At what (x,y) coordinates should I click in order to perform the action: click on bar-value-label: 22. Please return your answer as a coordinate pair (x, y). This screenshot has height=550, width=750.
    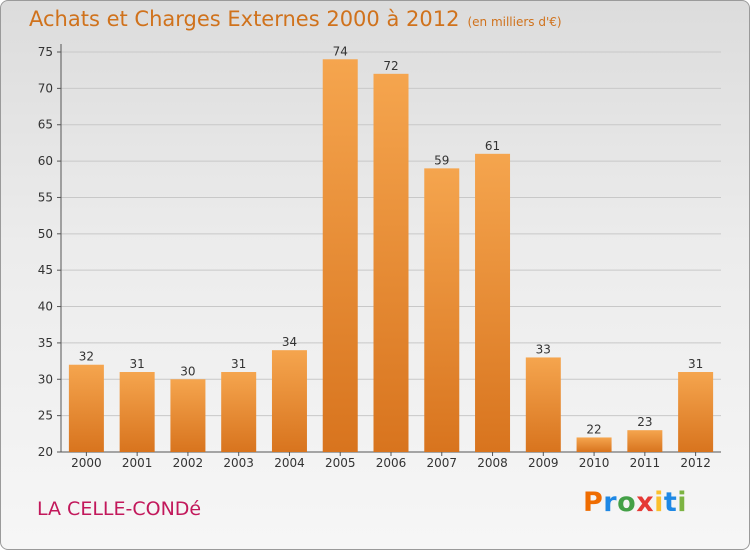
    Looking at the image, I should click on (593, 429).